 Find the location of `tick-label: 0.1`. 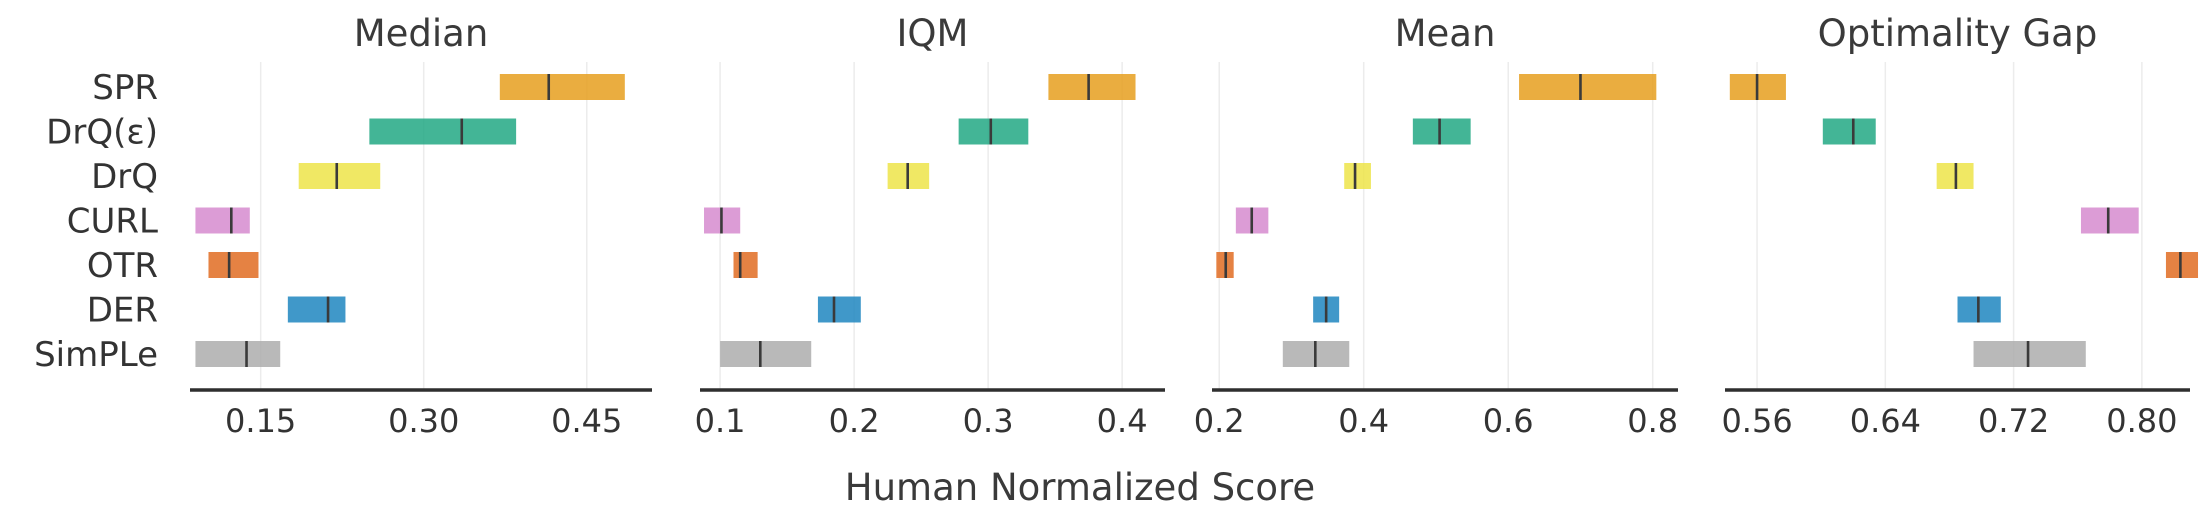

tick-label: 0.1 is located at coordinates (720, 421).